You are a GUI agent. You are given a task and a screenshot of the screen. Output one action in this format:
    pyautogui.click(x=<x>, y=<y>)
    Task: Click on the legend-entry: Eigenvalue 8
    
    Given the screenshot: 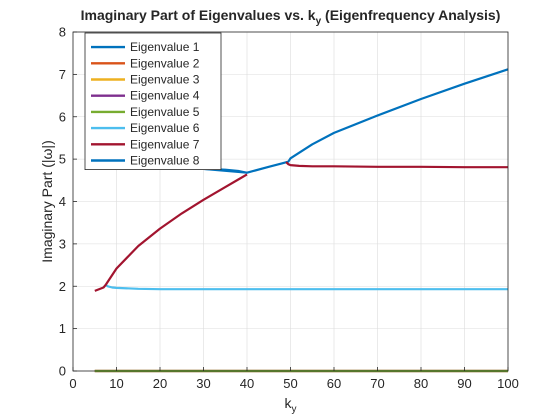 What is the action you would take?
    pyautogui.click(x=145, y=161)
    